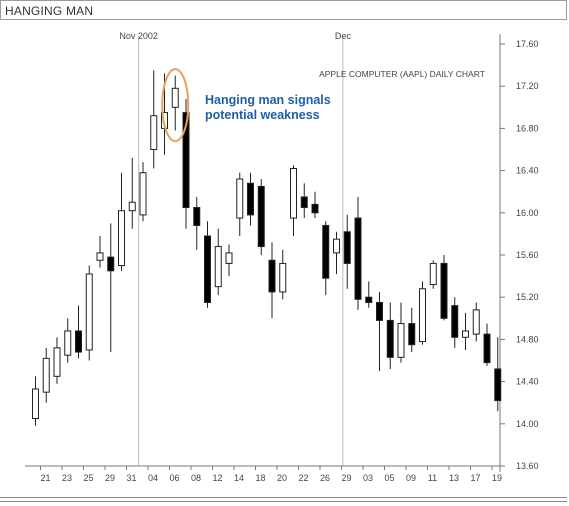  What do you see at coordinates (475, 478) in the screenshot?
I see `x-tick-label: 17` at bounding box center [475, 478].